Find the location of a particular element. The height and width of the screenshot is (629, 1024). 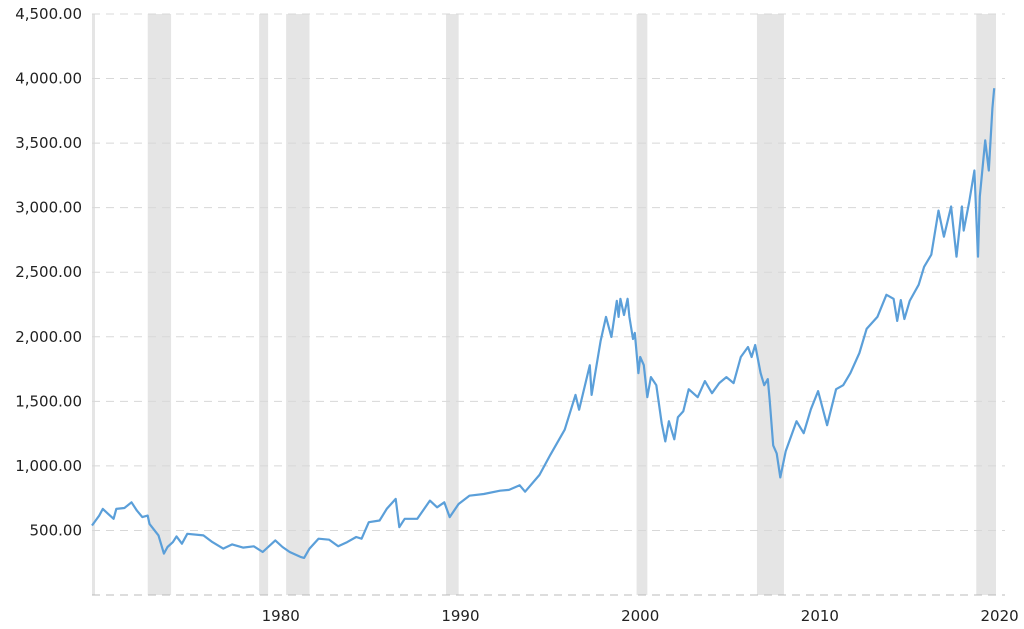

y-tick-label: 4,000.00 is located at coordinates (48, 79).